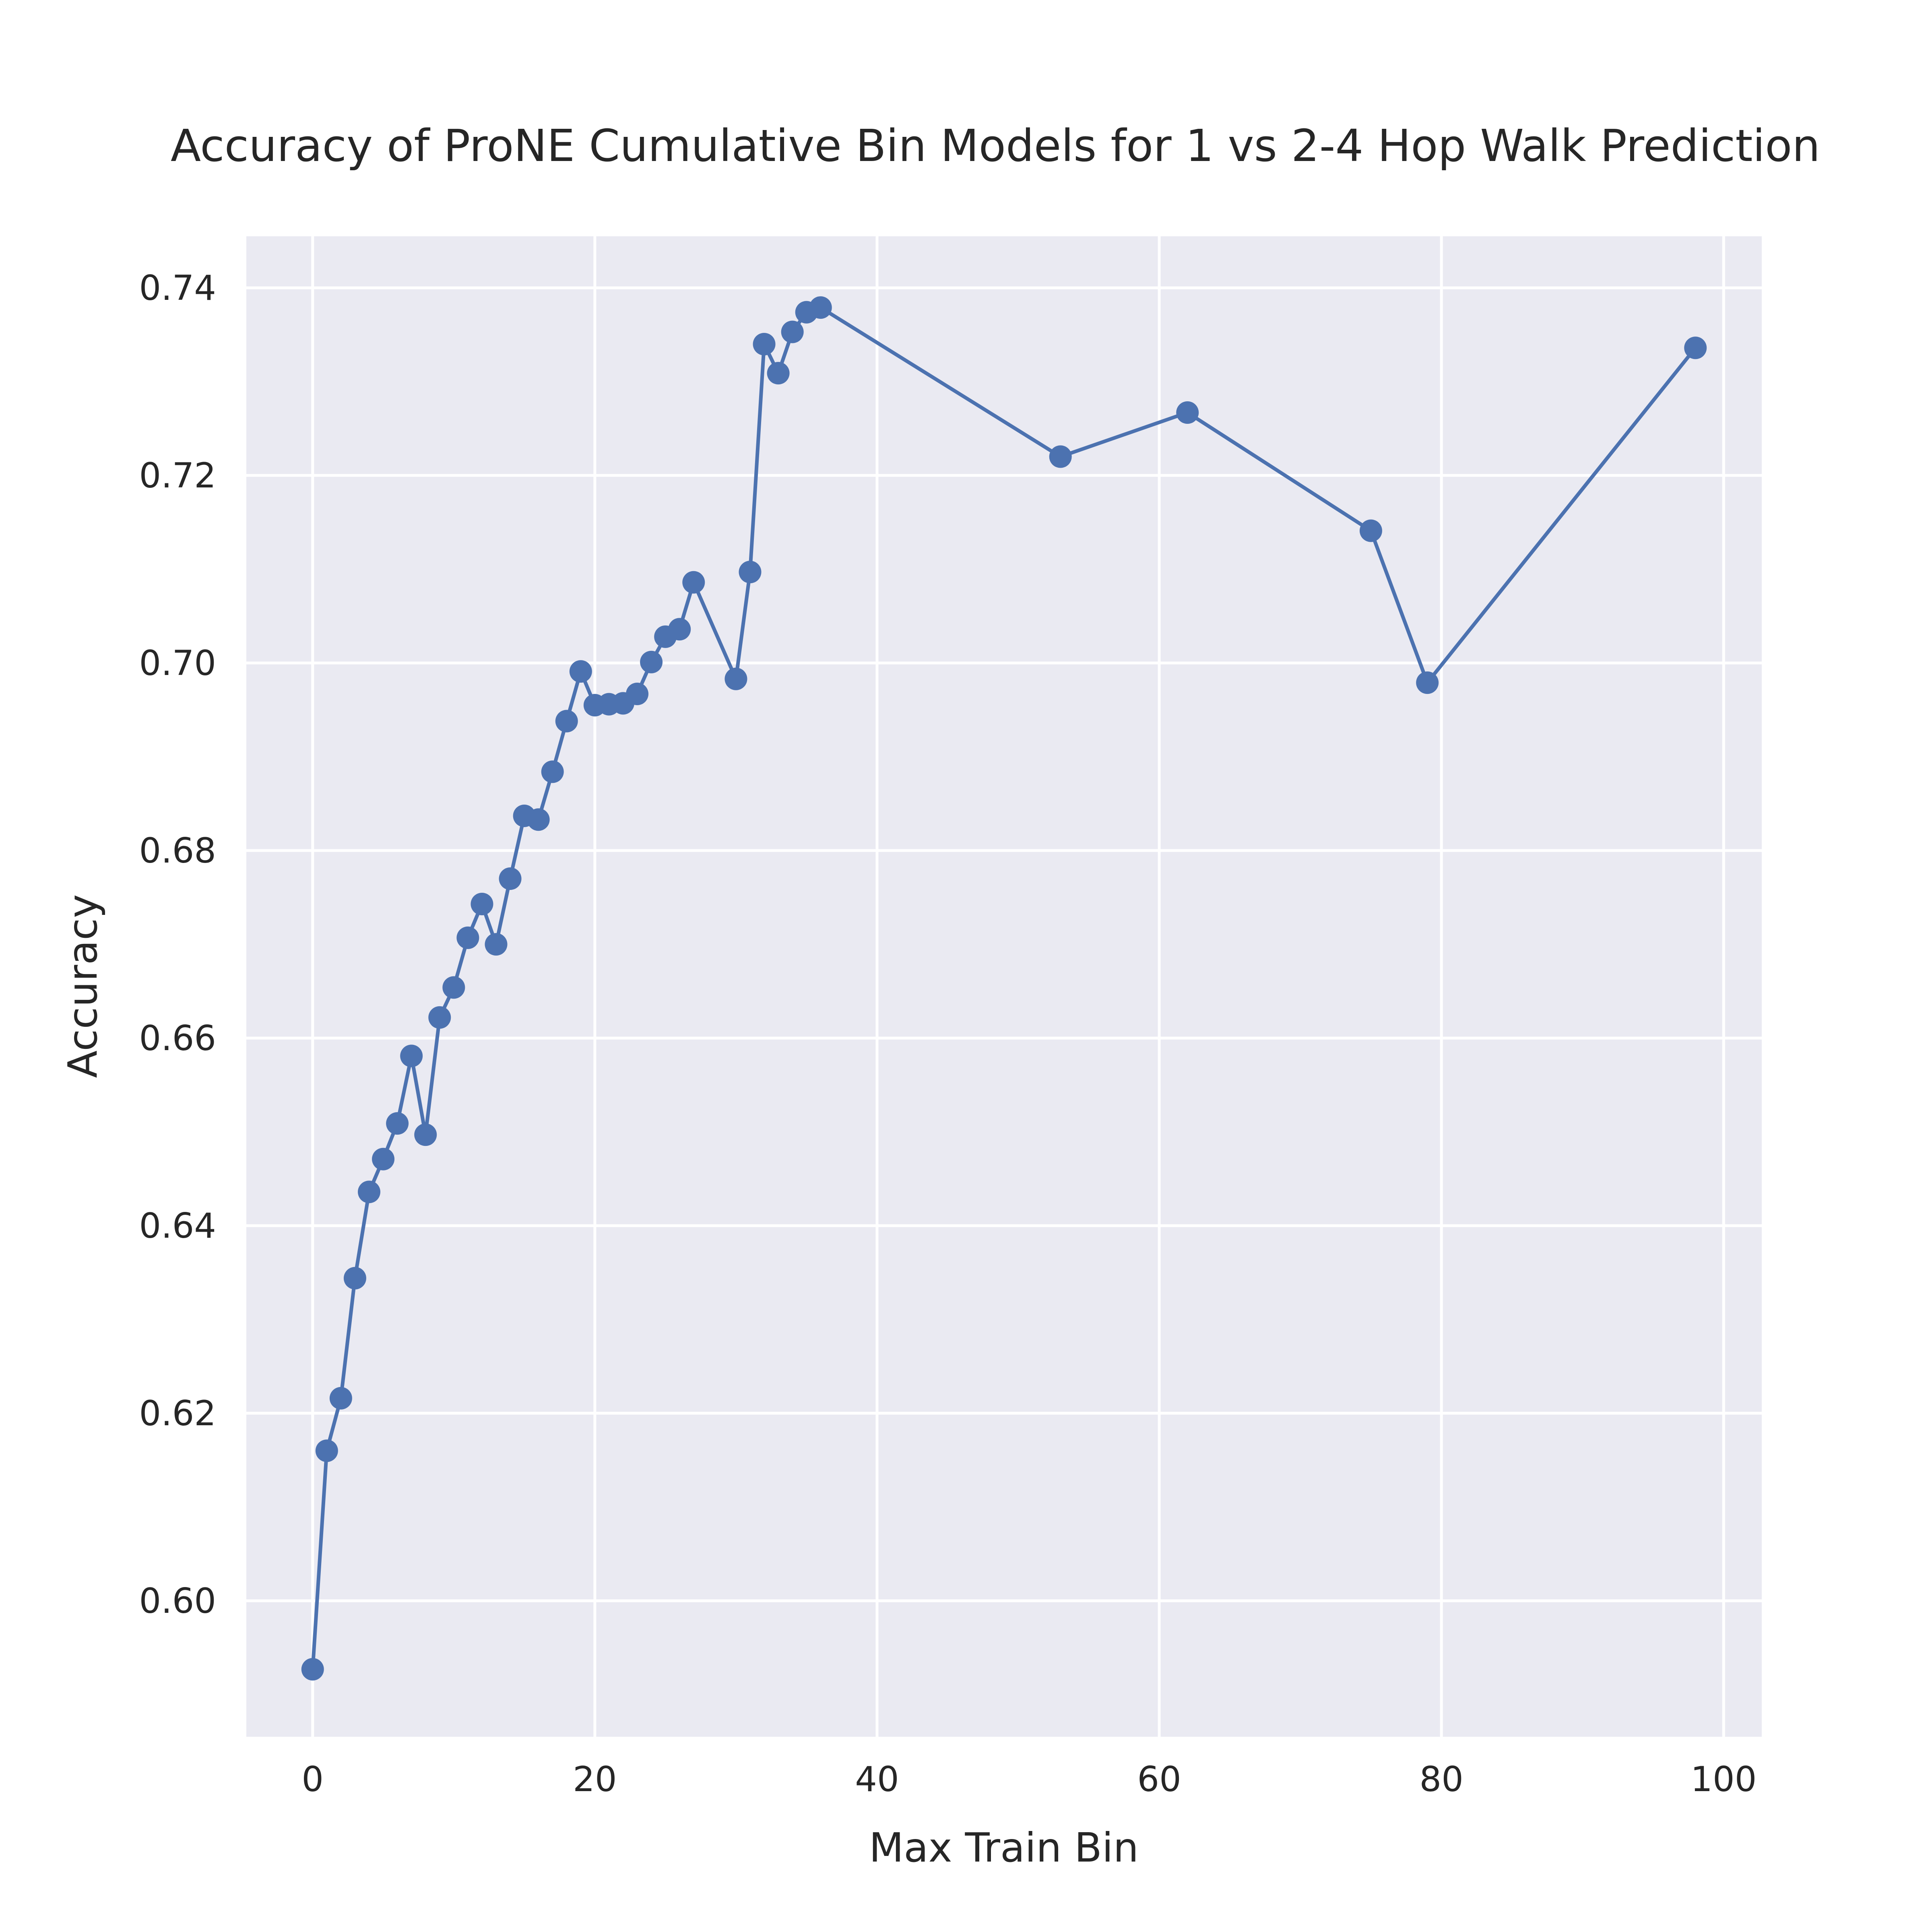 The image size is (1932, 1932). What do you see at coordinates (312, 1779) in the screenshot?
I see `x-tick-label: 0` at bounding box center [312, 1779].